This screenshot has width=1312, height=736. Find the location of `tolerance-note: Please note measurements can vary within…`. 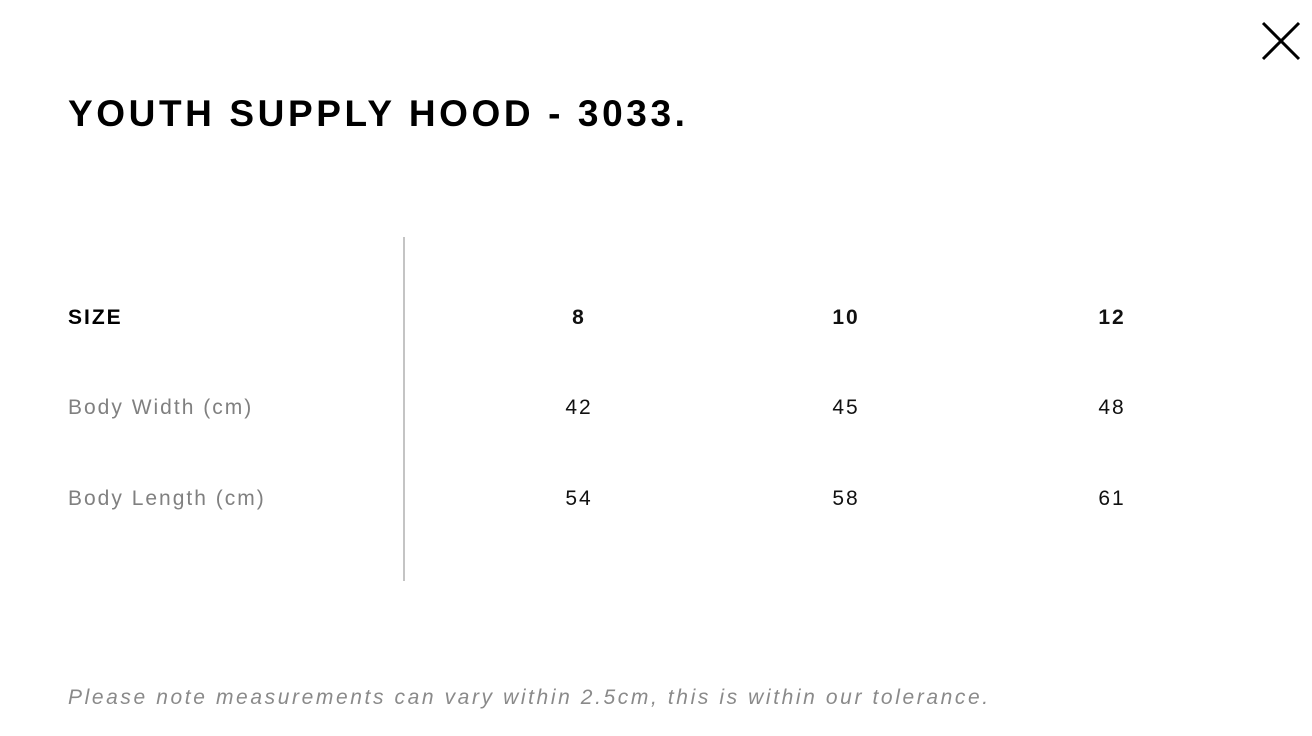

tolerance-note: Please note measurements can vary within… is located at coordinates (529, 697).